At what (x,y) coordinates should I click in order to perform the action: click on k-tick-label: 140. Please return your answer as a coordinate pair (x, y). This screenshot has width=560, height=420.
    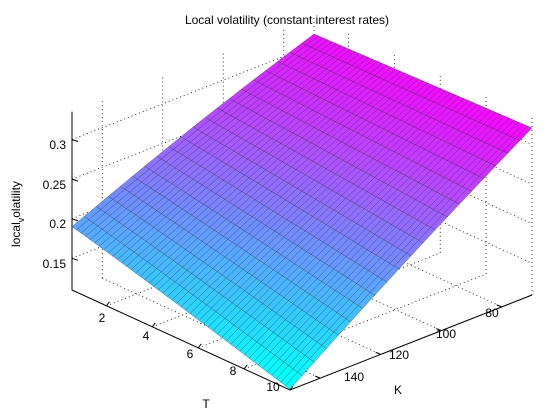
    Looking at the image, I should click on (354, 377).